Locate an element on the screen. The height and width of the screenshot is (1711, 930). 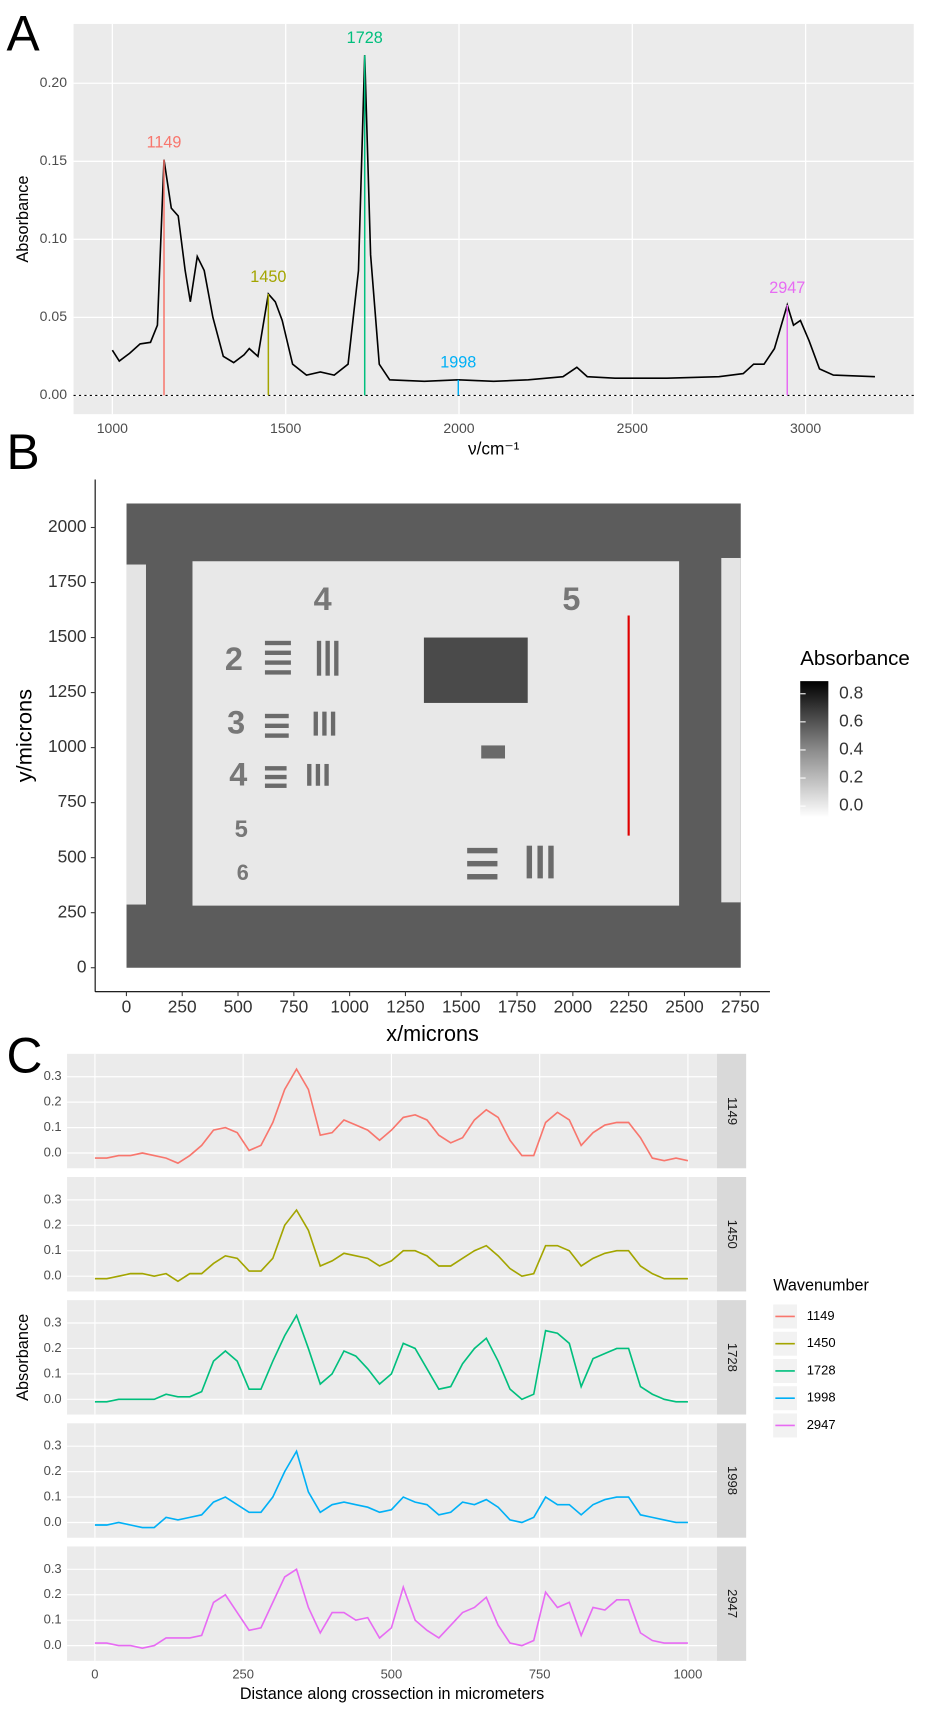
facet-label: 1728 is located at coordinates (732, 1357).